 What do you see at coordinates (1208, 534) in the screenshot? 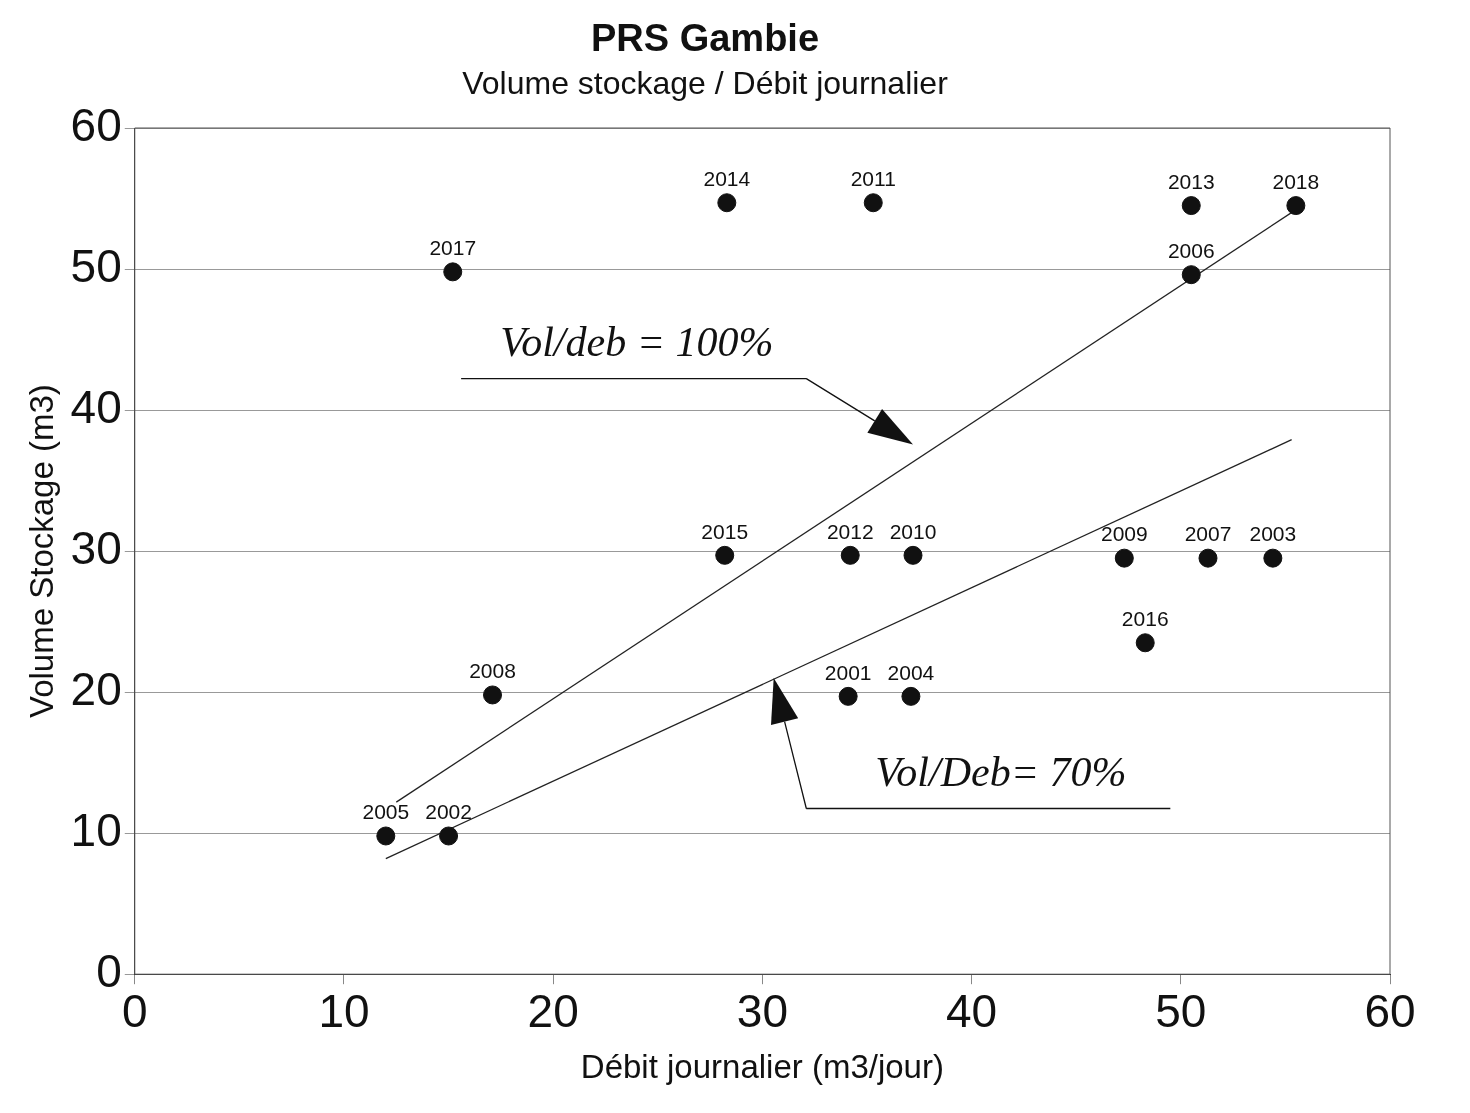
I see `annotation: 2007` at bounding box center [1208, 534].